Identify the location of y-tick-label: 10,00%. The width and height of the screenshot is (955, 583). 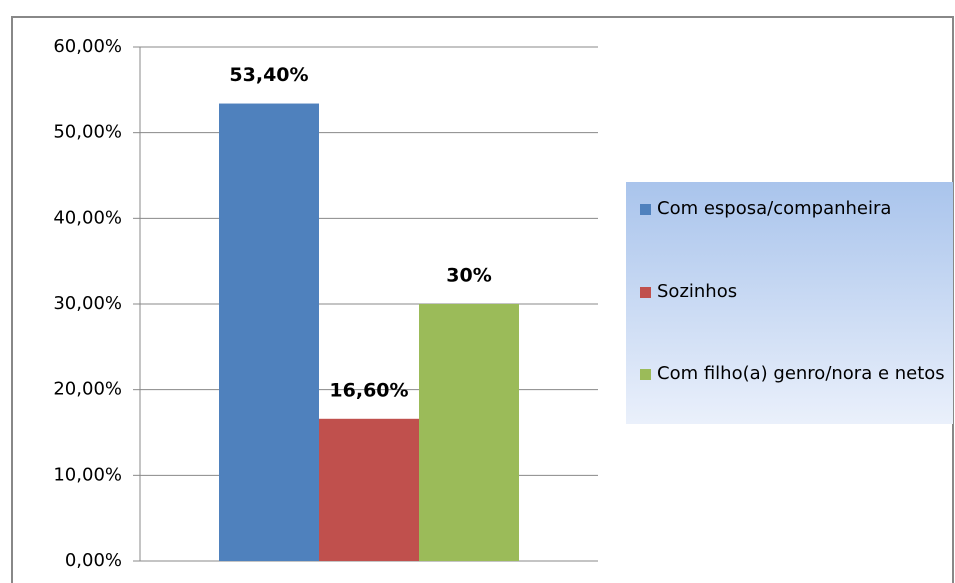
(87, 474).